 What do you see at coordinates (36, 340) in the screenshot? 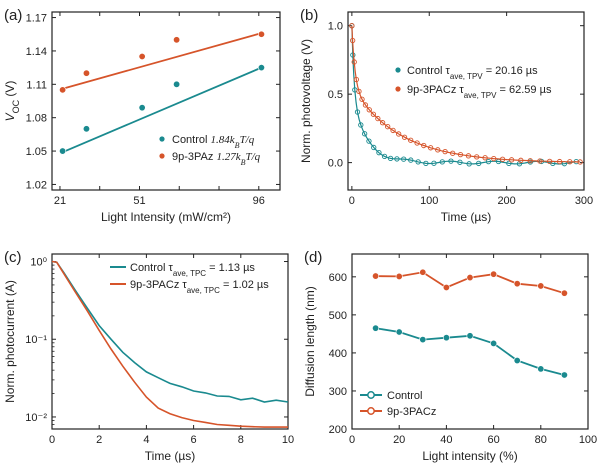
I see `y-tick-label: 10⁻¹` at bounding box center [36, 340].